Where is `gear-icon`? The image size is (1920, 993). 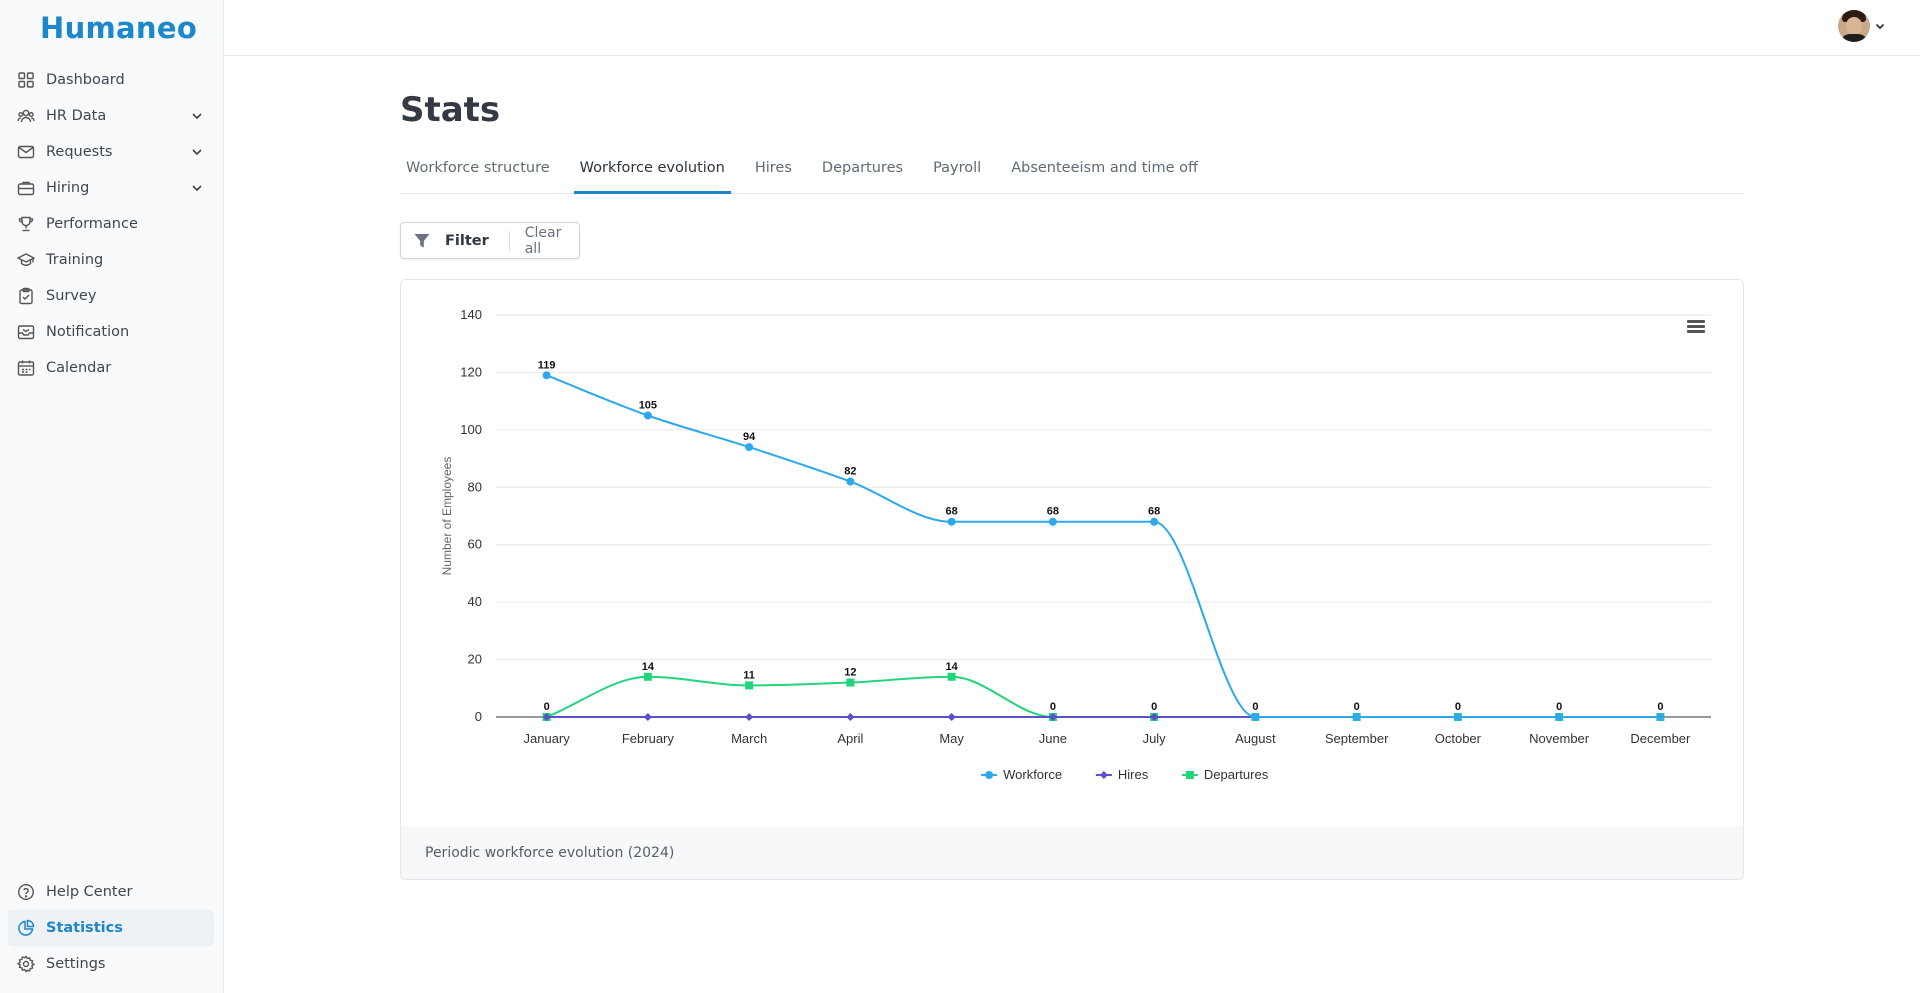 gear-icon is located at coordinates (26, 964).